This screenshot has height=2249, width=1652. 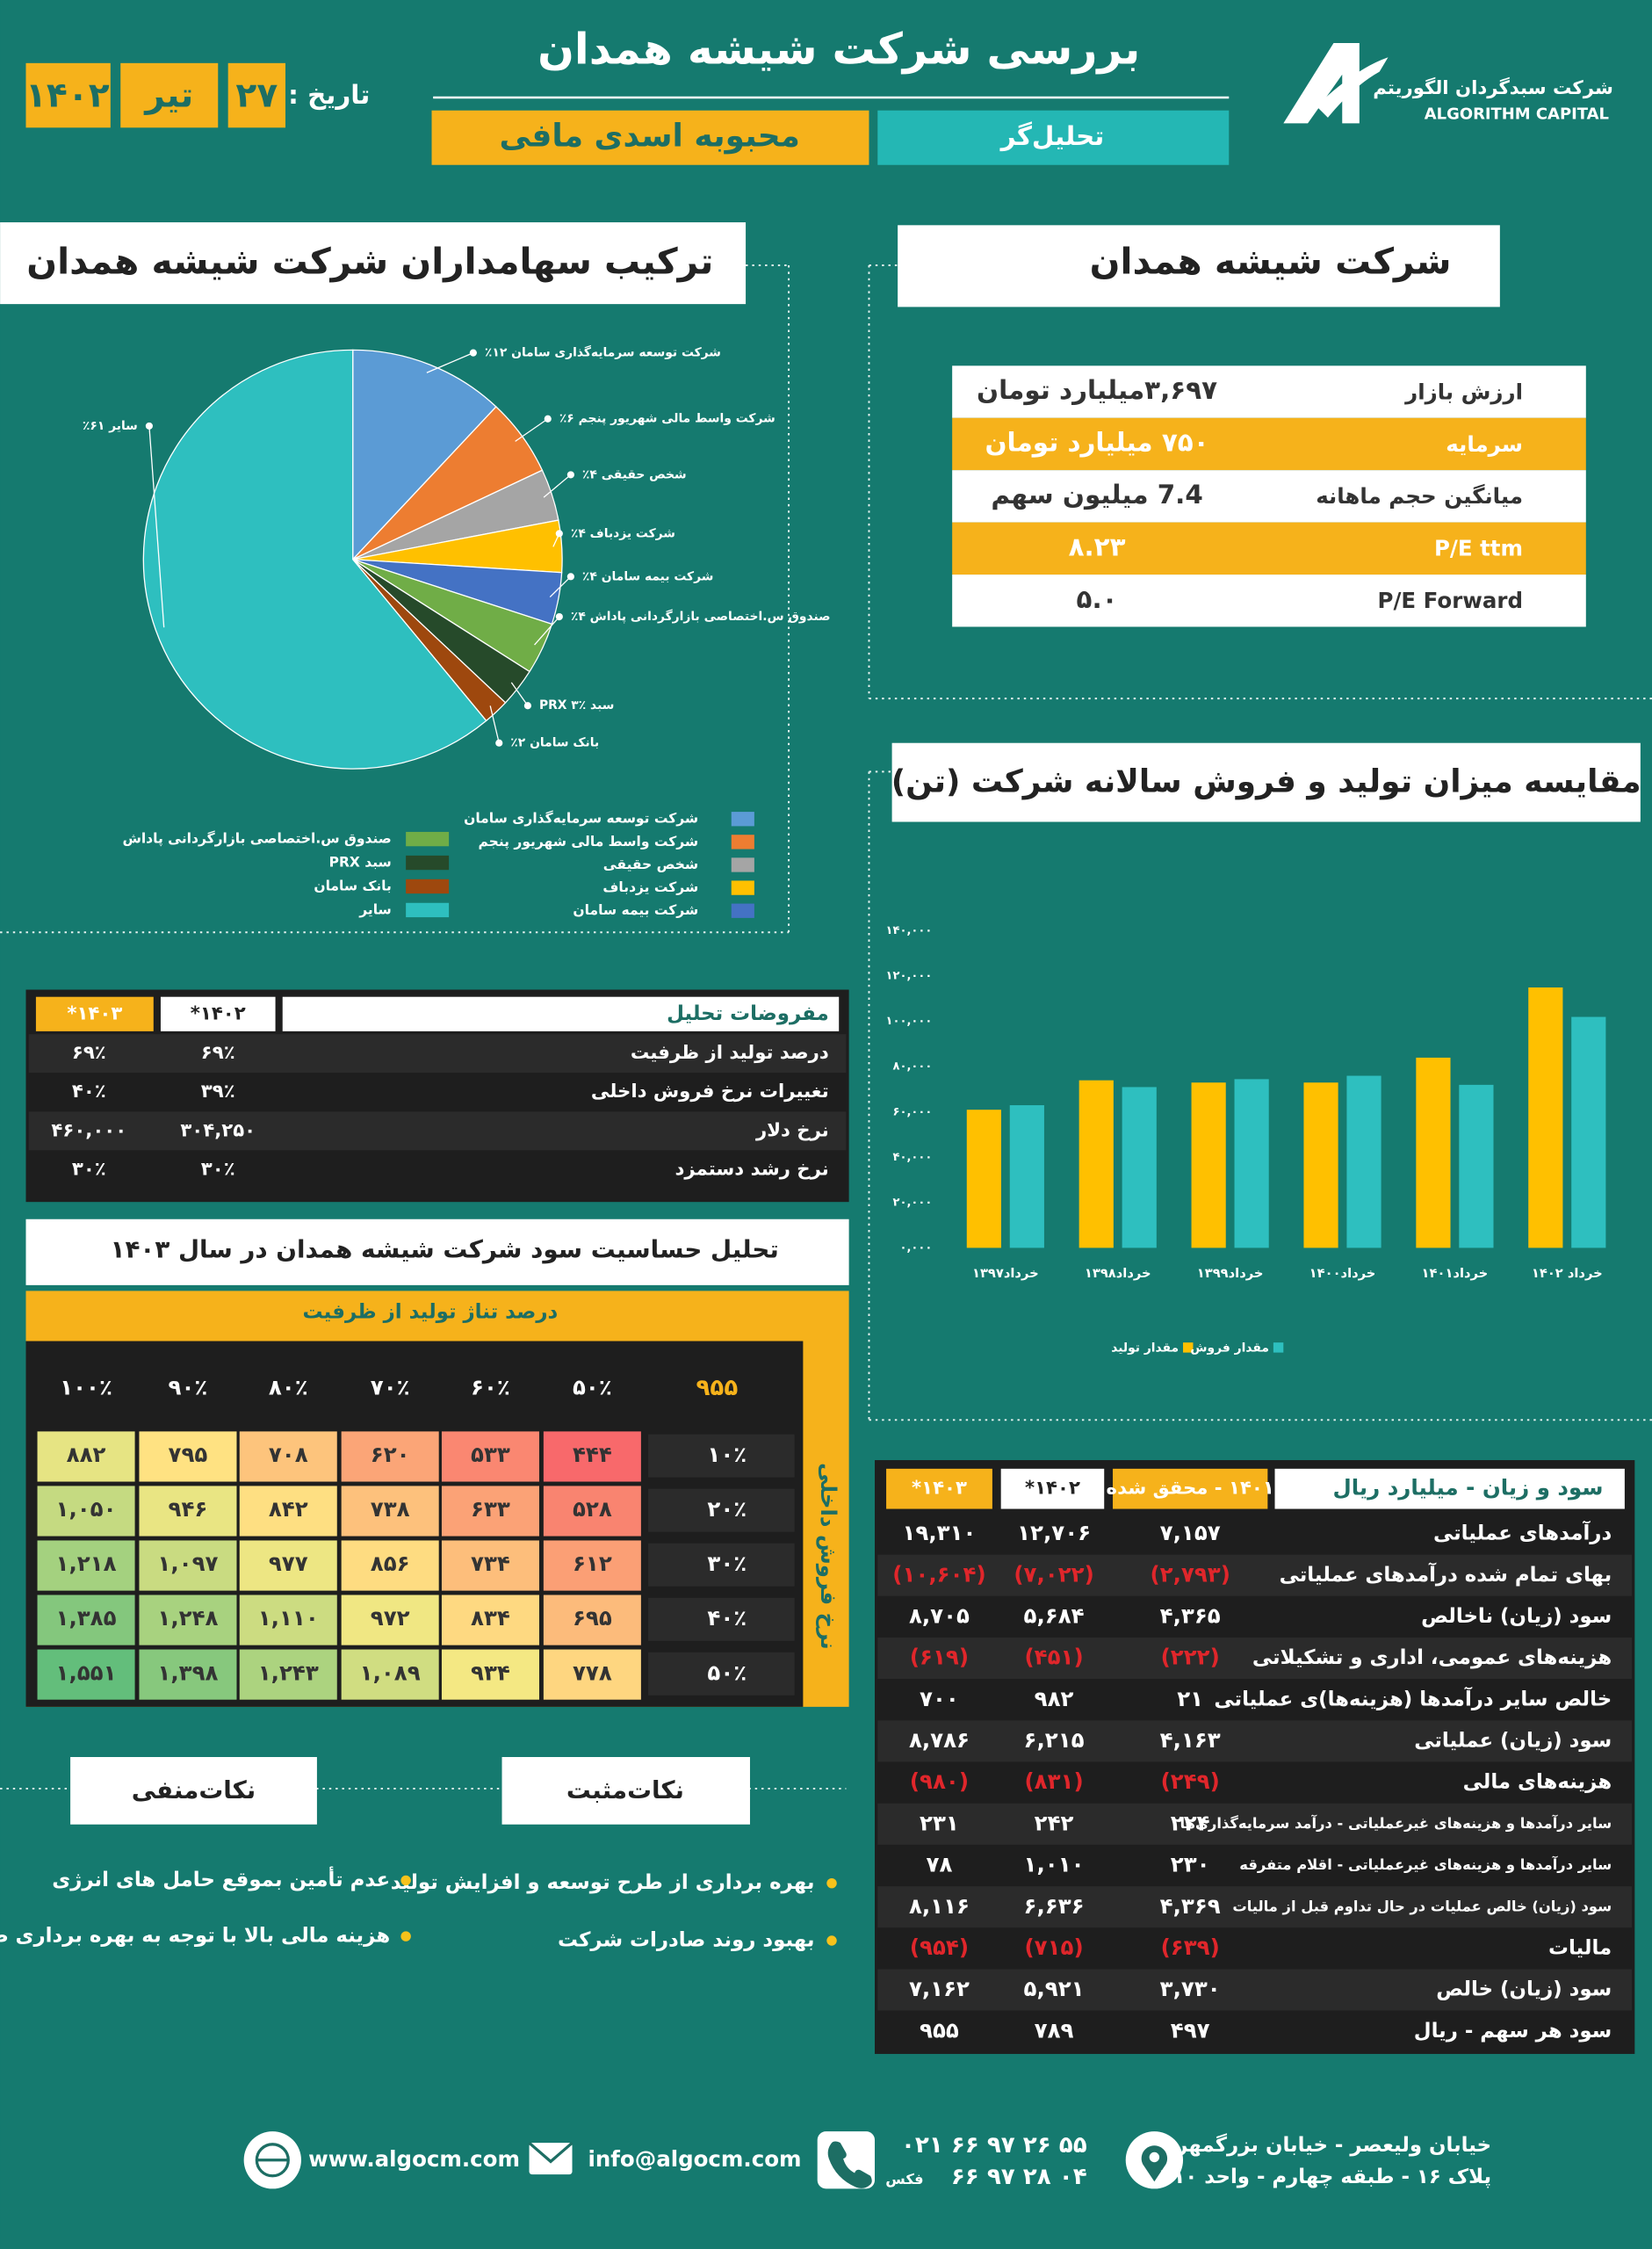 I want to click on assumptions-row, so click(x=437, y=1131).